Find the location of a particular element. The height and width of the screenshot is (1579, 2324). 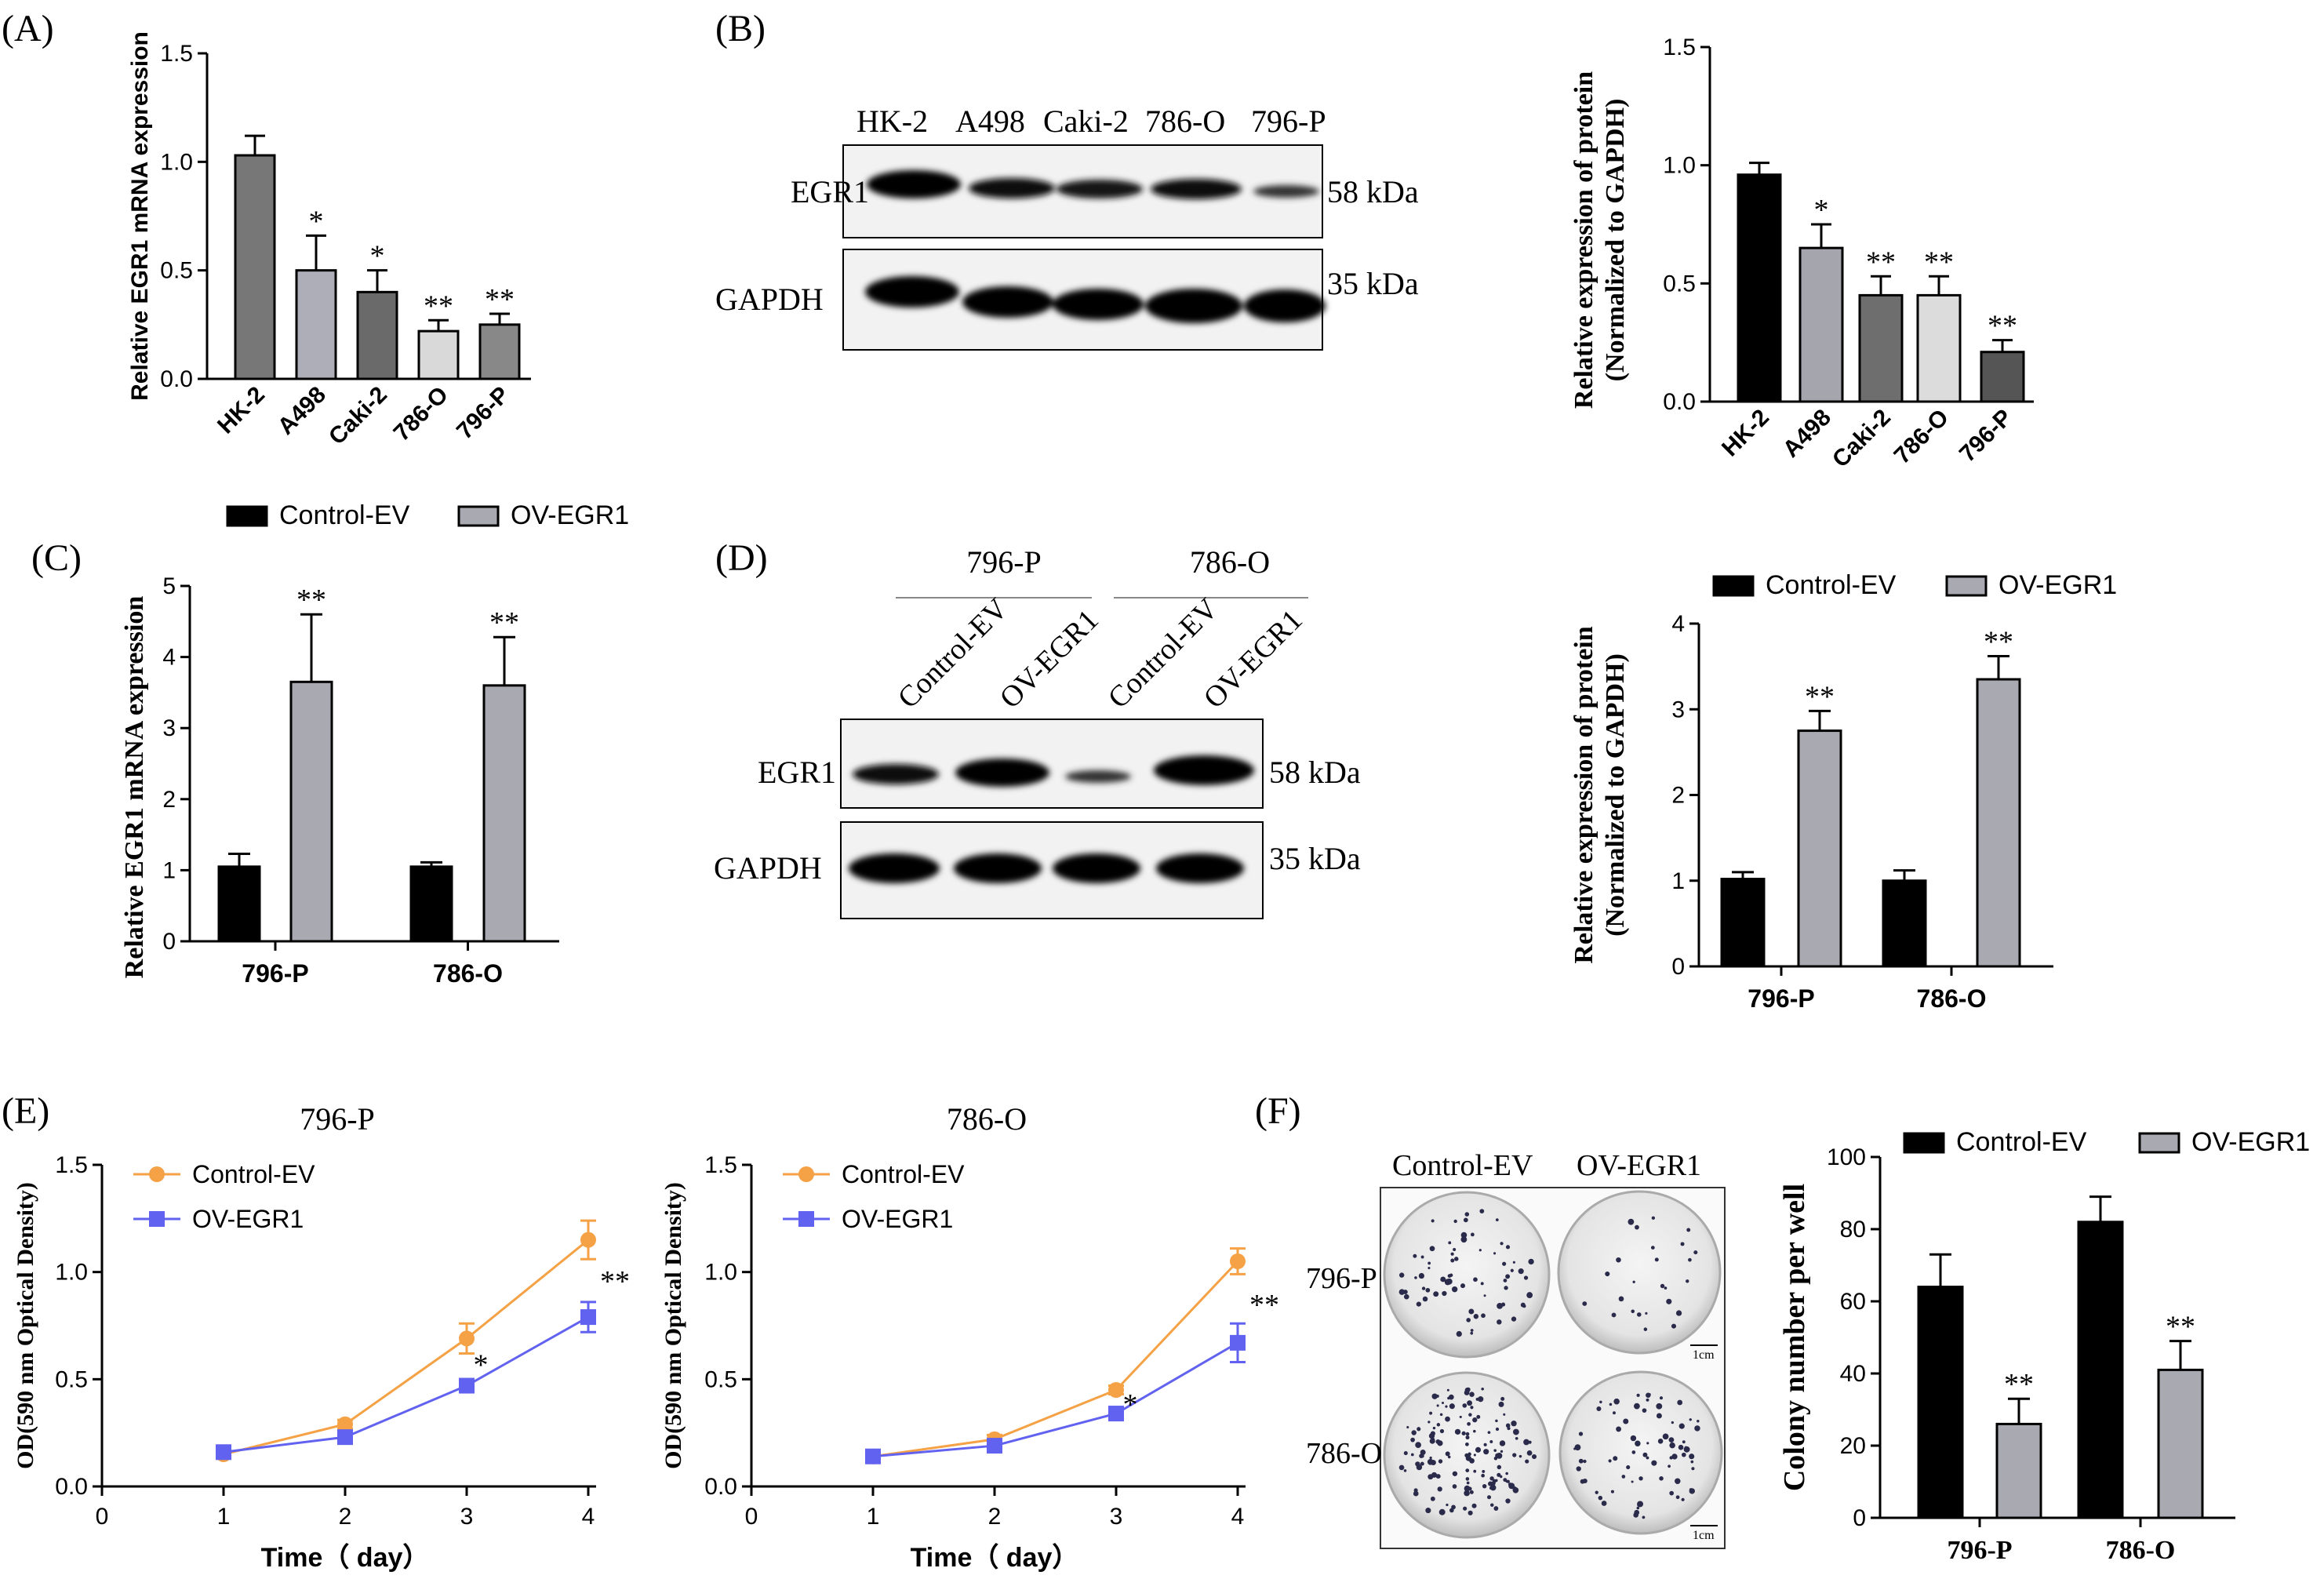

significance-label: * is located at coordinates (1130, 1404).